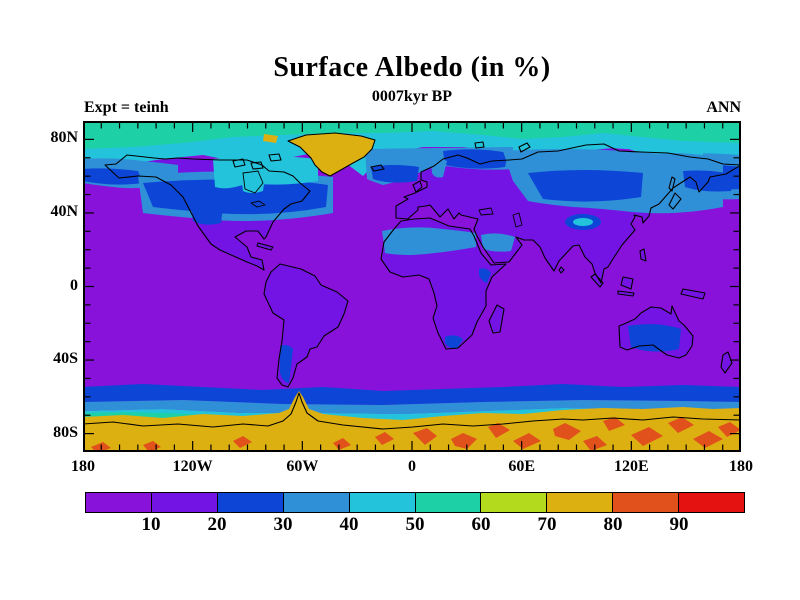 Image resolution: width=800 pixels, height=600 pixels. I want to click on lakes, so click(382, 199).